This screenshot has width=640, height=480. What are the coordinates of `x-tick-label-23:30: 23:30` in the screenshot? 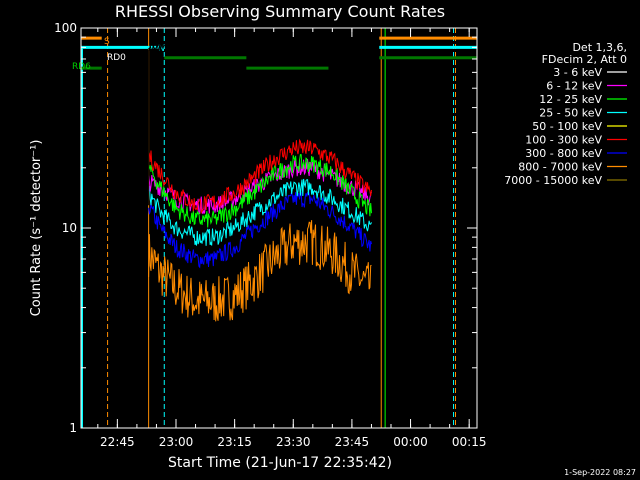 It's located at (293, 442).